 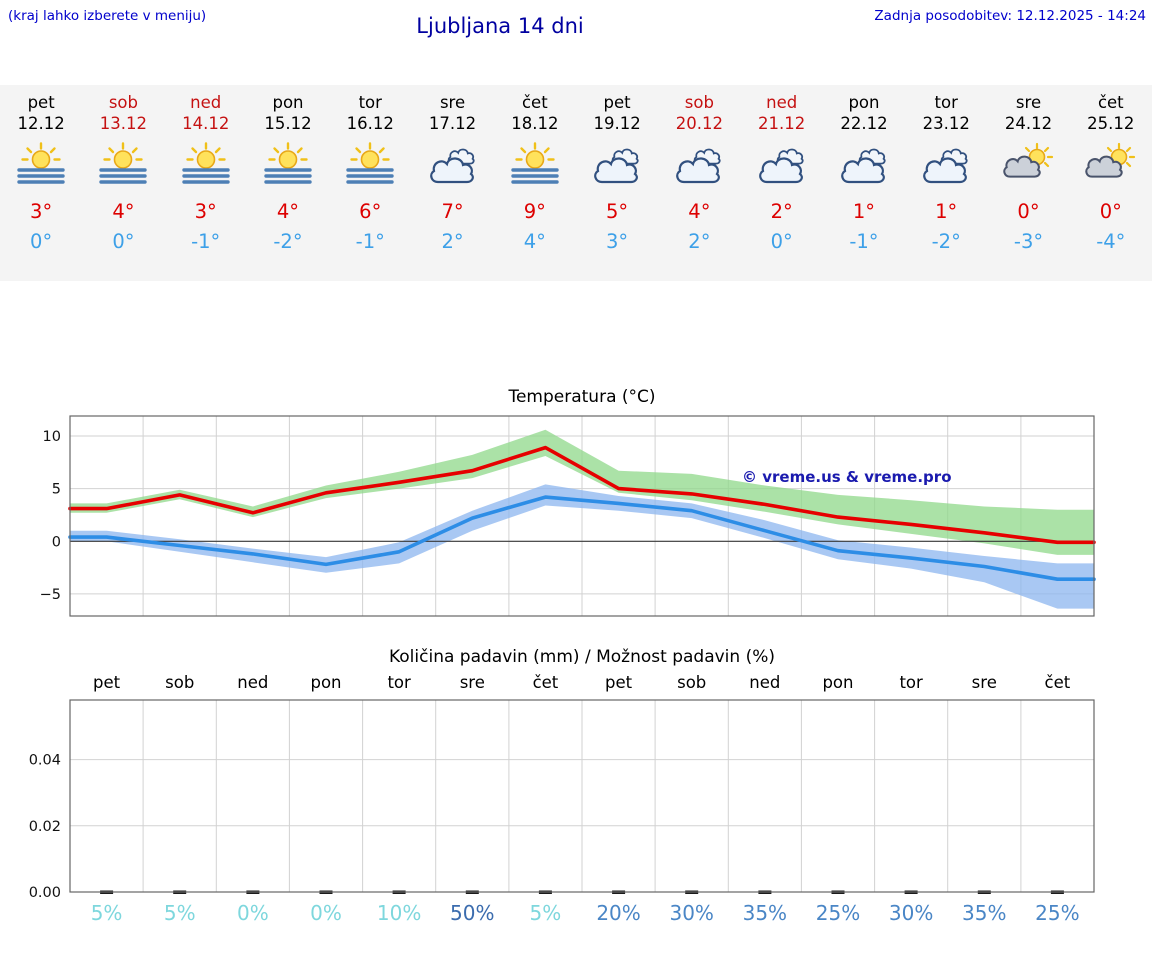 What do you see at coordinates (1010, 16) in the screenshot?
I see `last-updated: Zadnja posodobitev: 12.12.2025 - 14:24` at bounding box center [1010, 16].